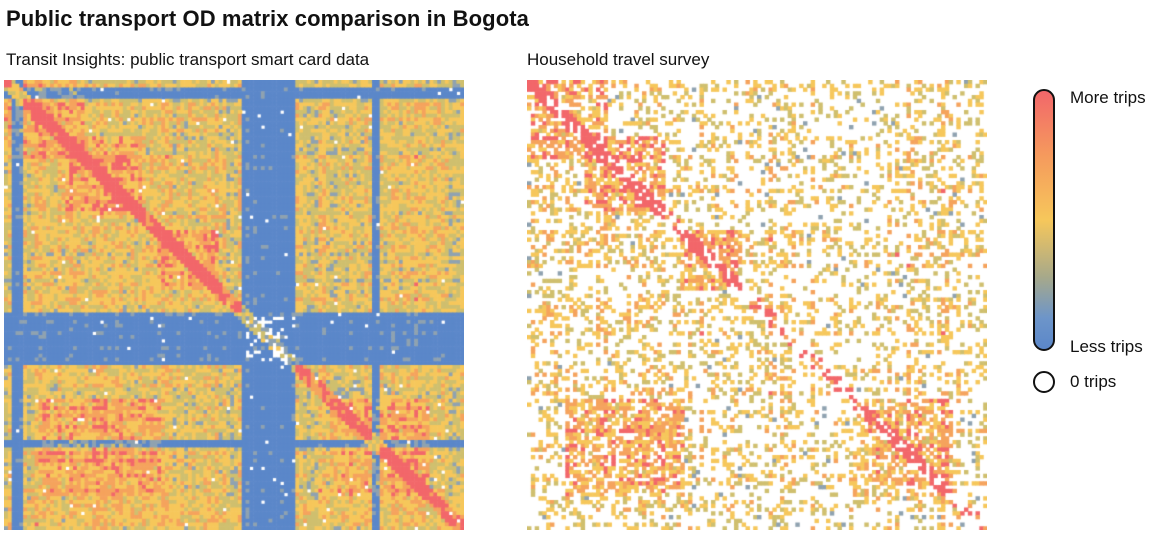 Image resolution: width=1170 pixels, height=537 pixels. Describe the element at coordinates (1093, 381) in the screenshot. I see `legend-zero-trips-label: 0 trips` at that location.